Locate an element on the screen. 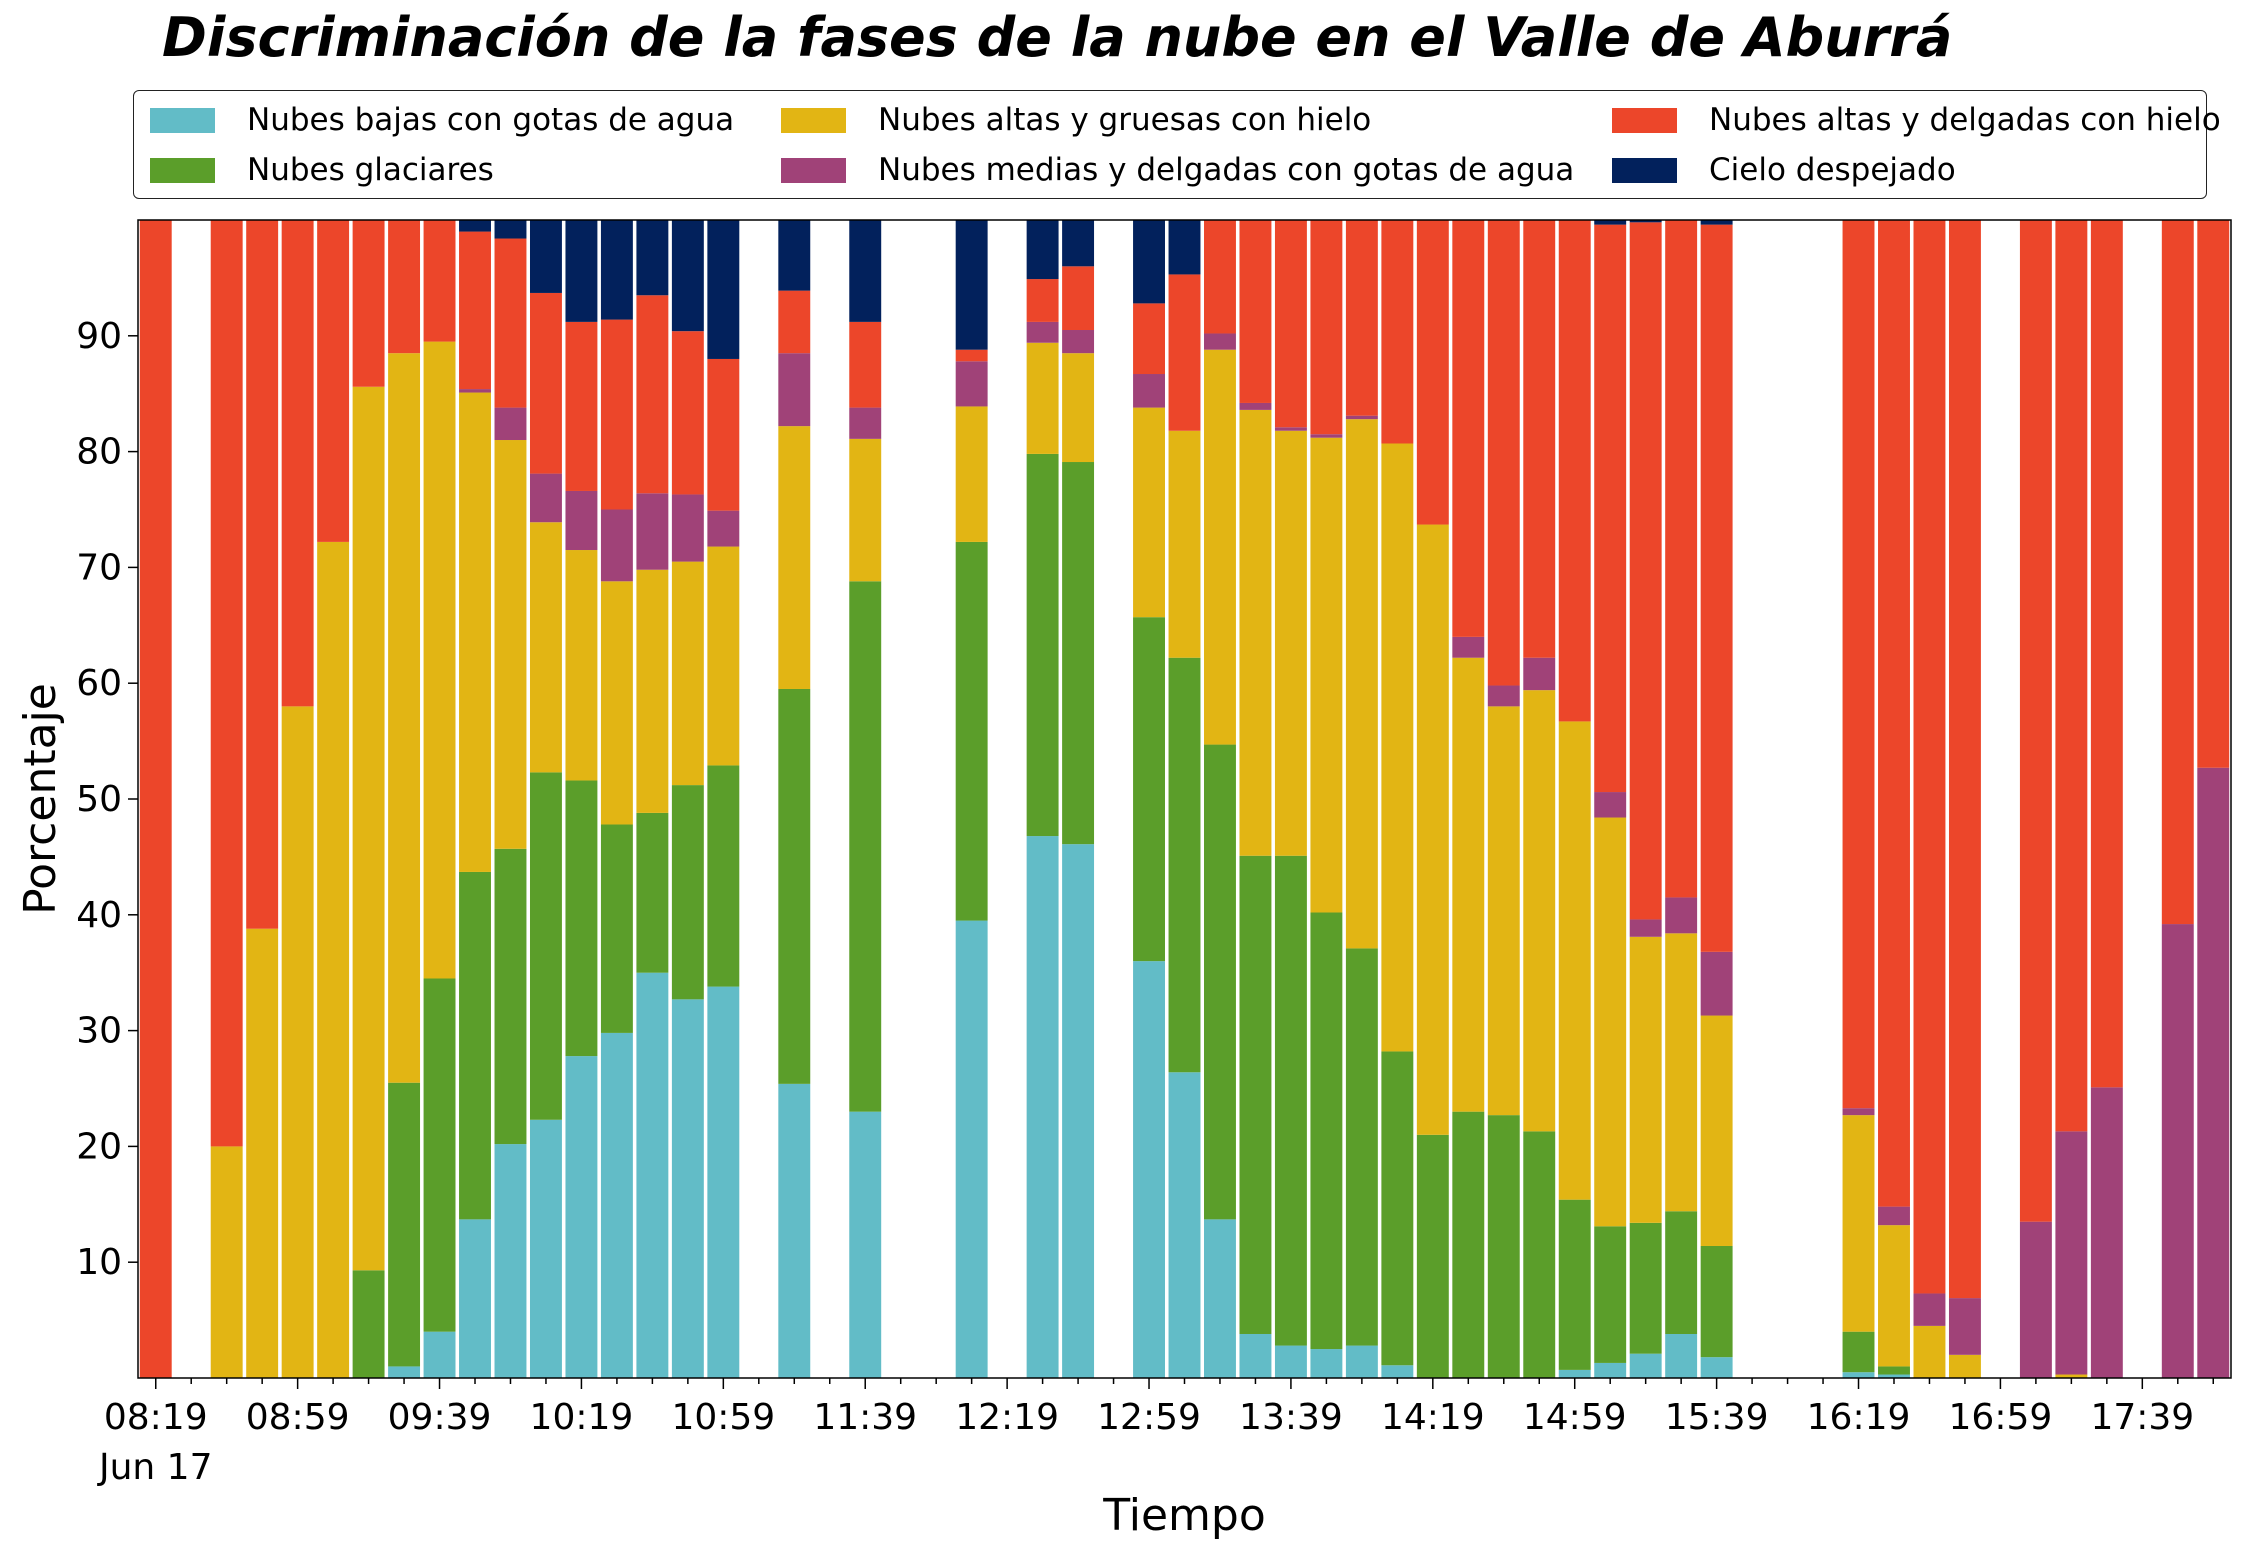 This screenshot has width=2244, height=1559. x-tick-label: 15:39 is located at coordinates (1717, 1417).